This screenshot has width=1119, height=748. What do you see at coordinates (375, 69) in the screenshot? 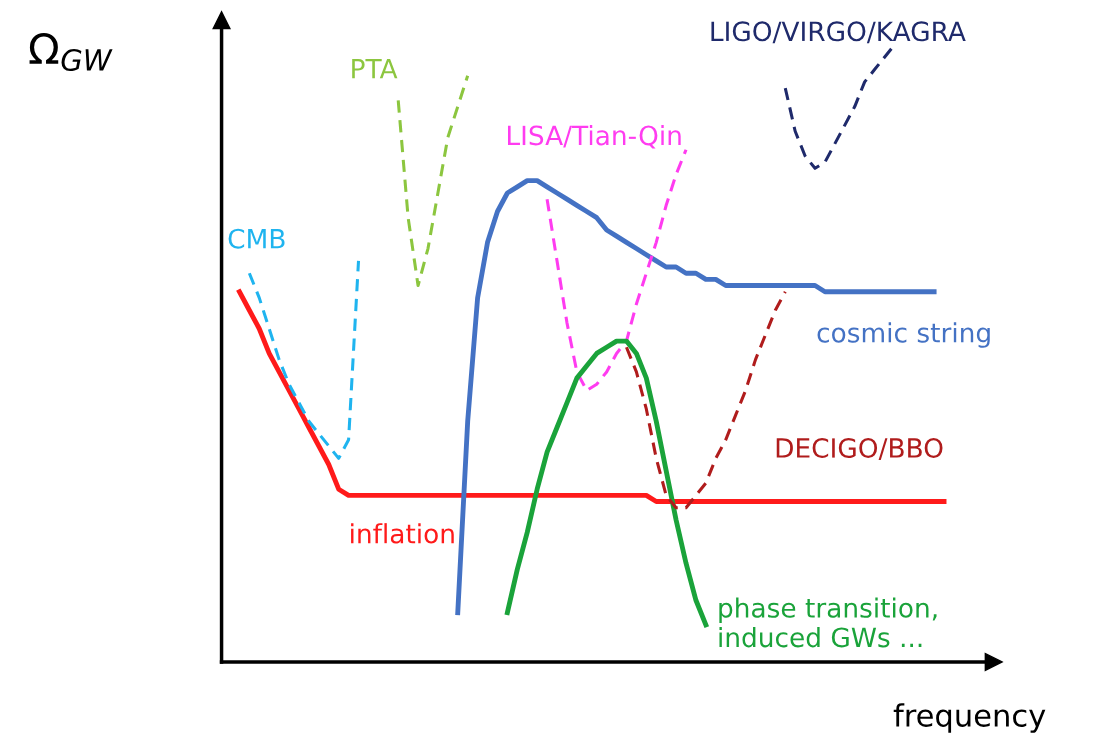
I see `series-label: PTA` at bounding box center [375, 69].